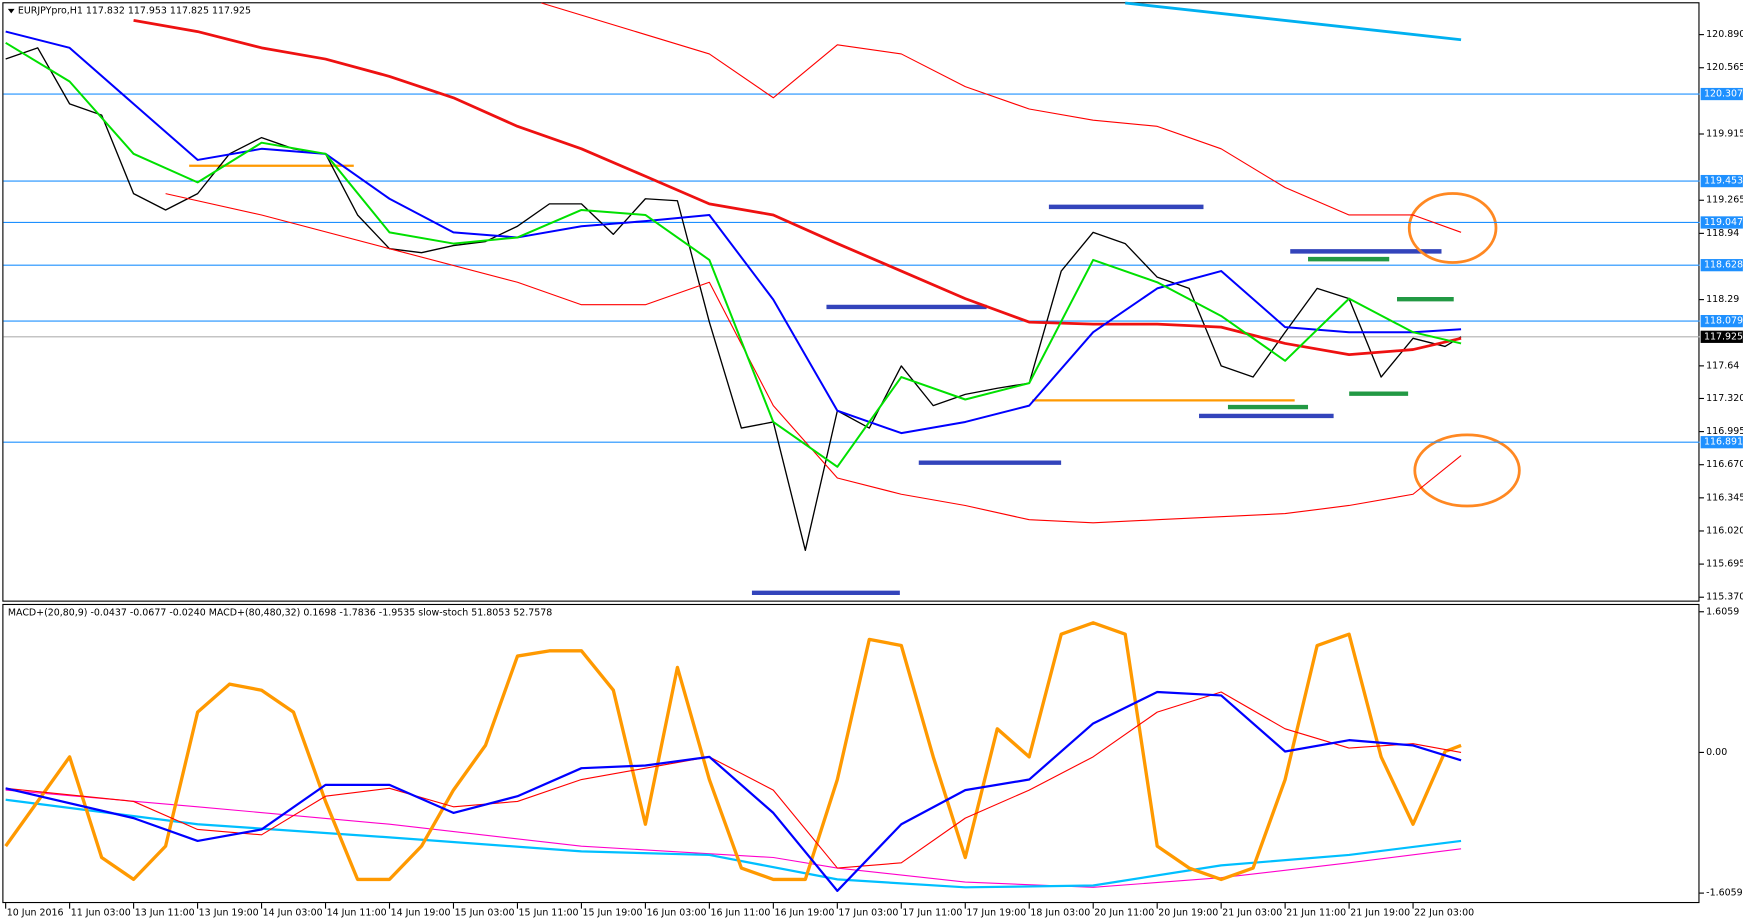 This screenshot has height=922, width=1743. What do you see at coordinates (549, 913) in the screenshot?
I see `x-tick-label: 15 Jun 11:00` at bounding box center [549, 913].